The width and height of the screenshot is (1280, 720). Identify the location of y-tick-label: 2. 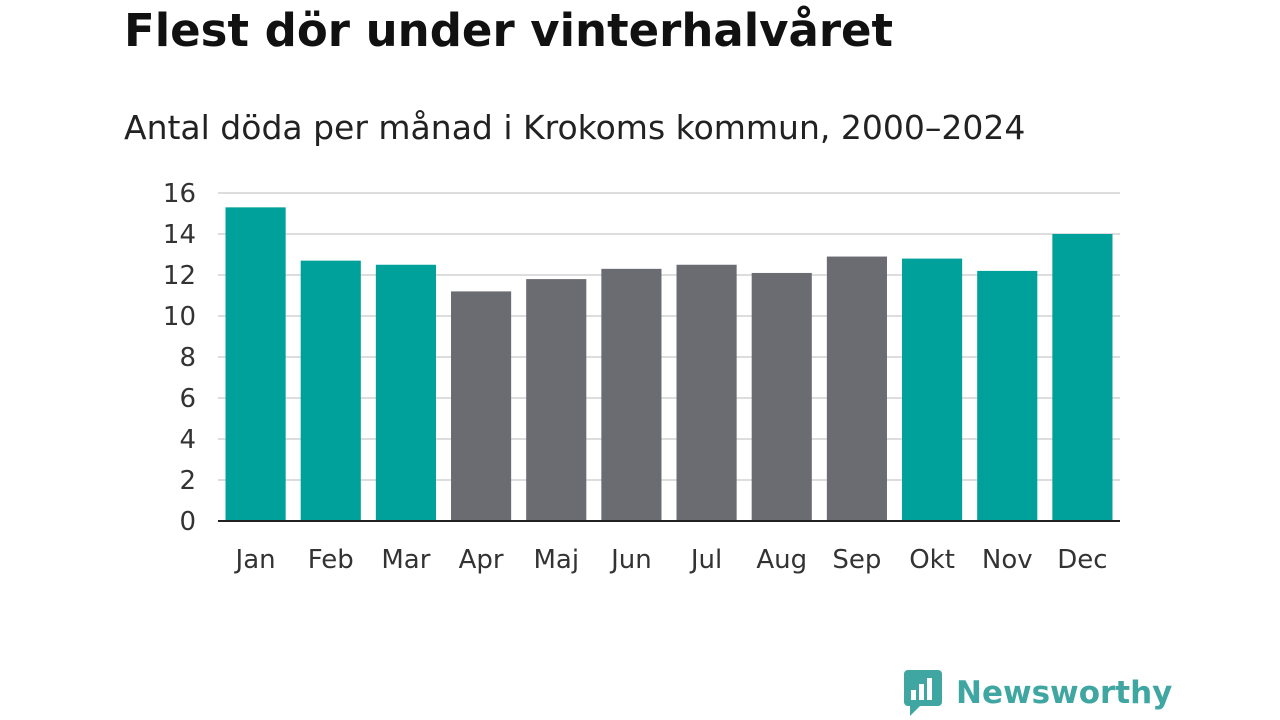
(187, 481).